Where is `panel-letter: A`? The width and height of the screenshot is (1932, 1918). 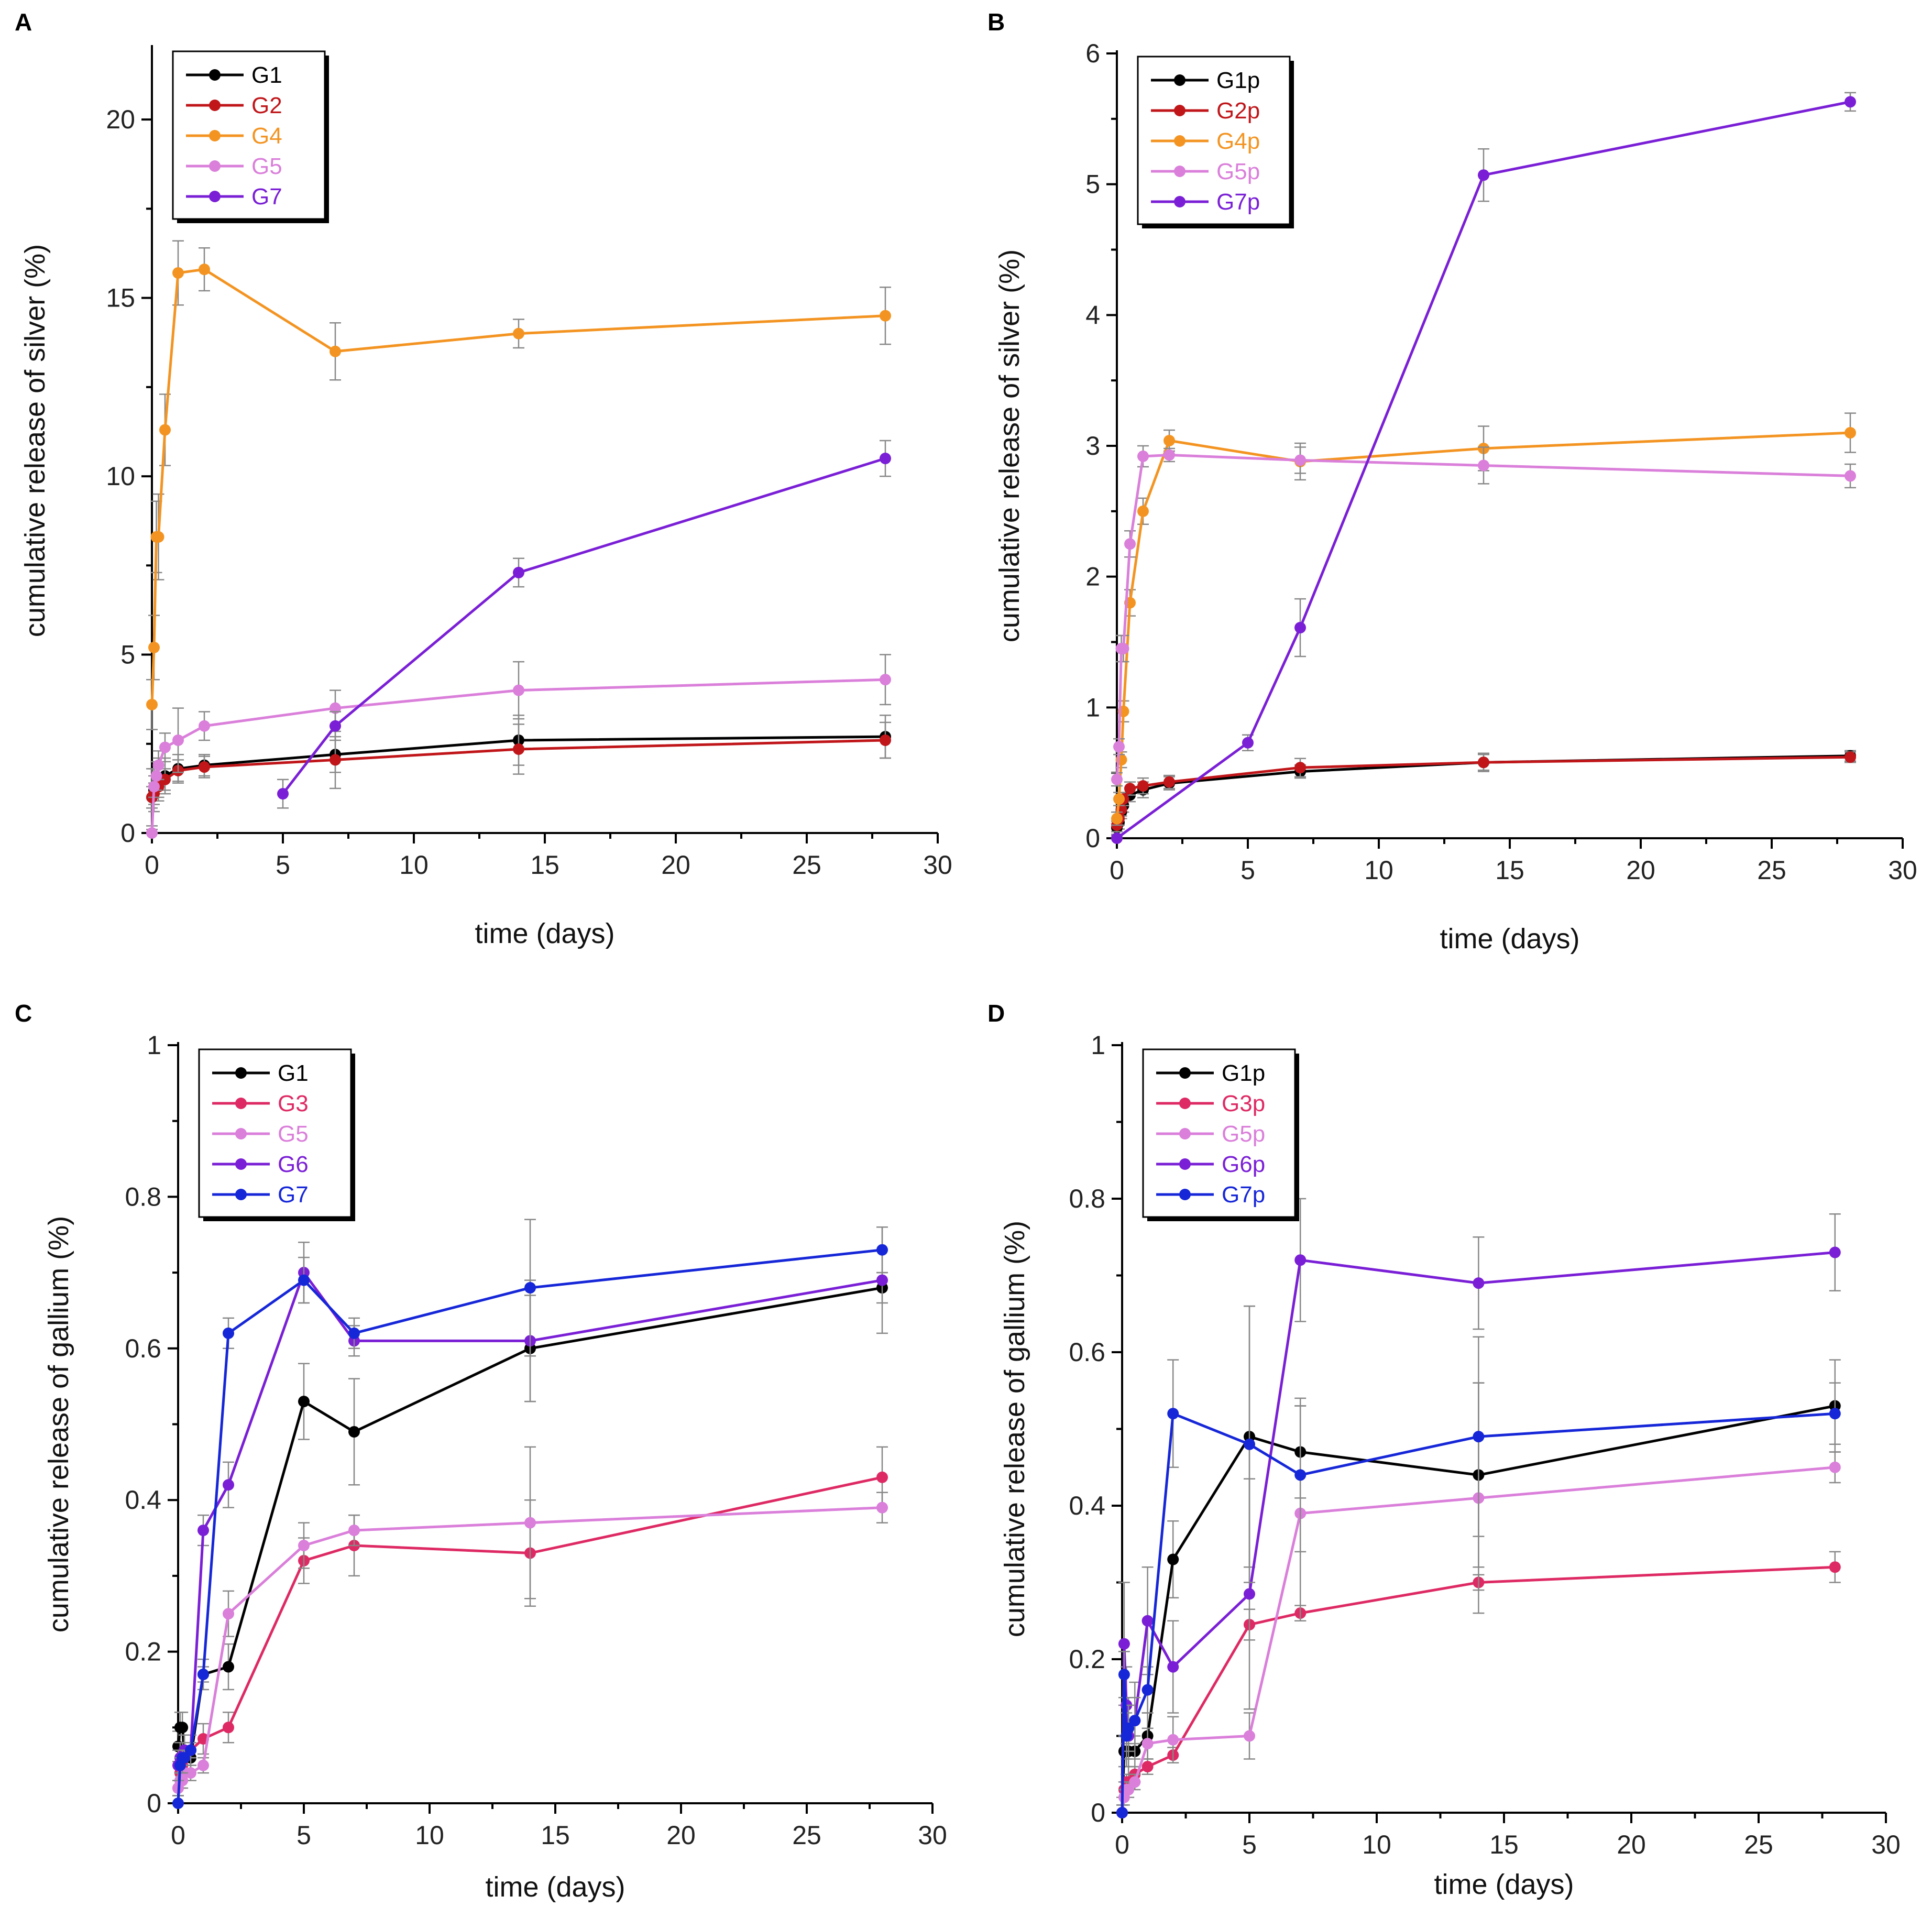
panel-letter: A is located at coordinates (23, 22).